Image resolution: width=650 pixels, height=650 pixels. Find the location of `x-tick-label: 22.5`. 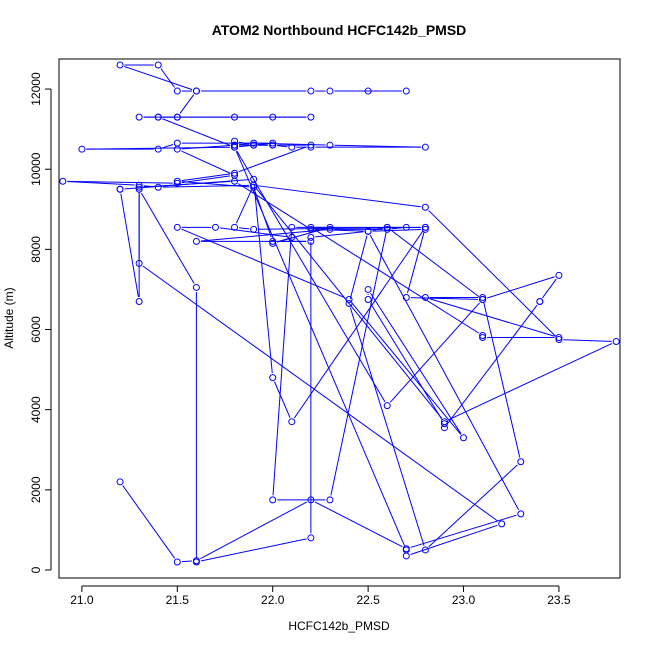

x-tick-label: 22.5 is located at coordinates (368, 600).